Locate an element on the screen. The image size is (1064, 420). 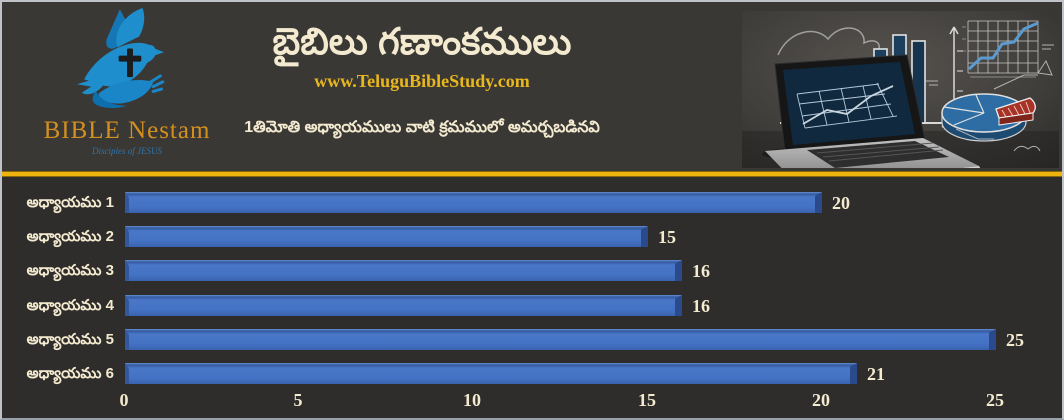
logo: BIBLE Nestam Disciples of JESUS is located at coordinates (127, 84).